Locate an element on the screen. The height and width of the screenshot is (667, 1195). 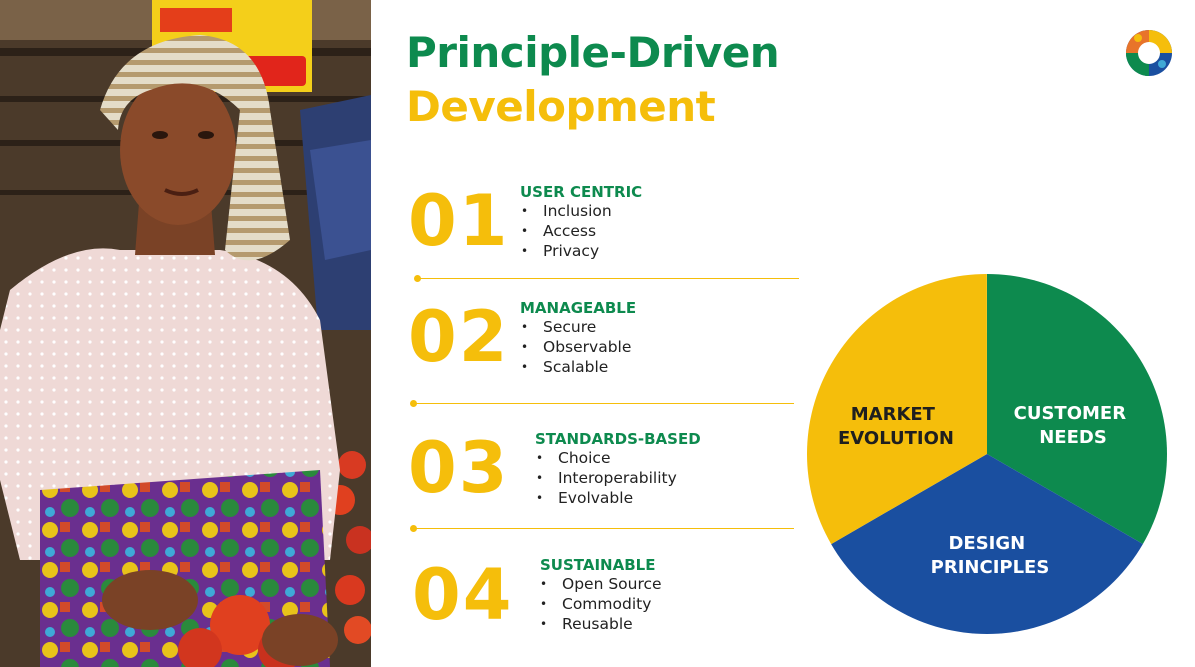
title-line-1: Principle-Driven is located at coordinates (593, 52).